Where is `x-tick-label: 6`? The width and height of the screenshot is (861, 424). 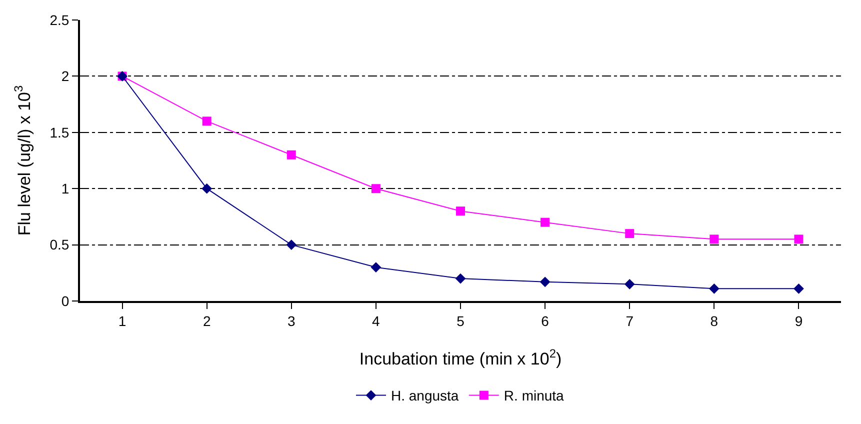 x-tick-label: 6 is located at coordinates (545, 320).